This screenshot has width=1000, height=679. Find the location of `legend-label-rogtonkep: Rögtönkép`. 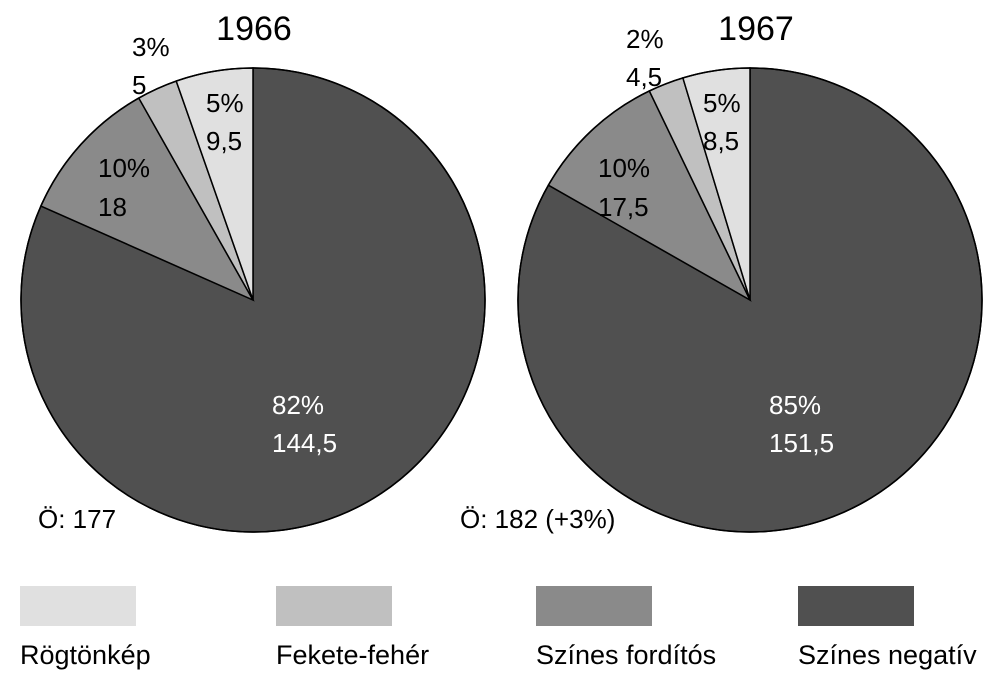

legend-label-rogtonkep: Rögtönkép is located at coordinates (85, 655).